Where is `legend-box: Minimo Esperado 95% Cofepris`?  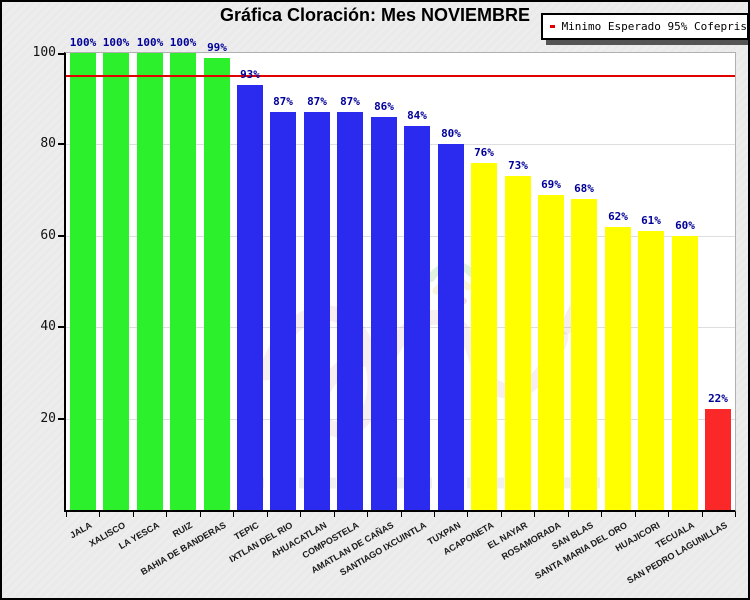 legend-box: Minimo Esperado 95% Cofepris is located at coordinates (644, 26).